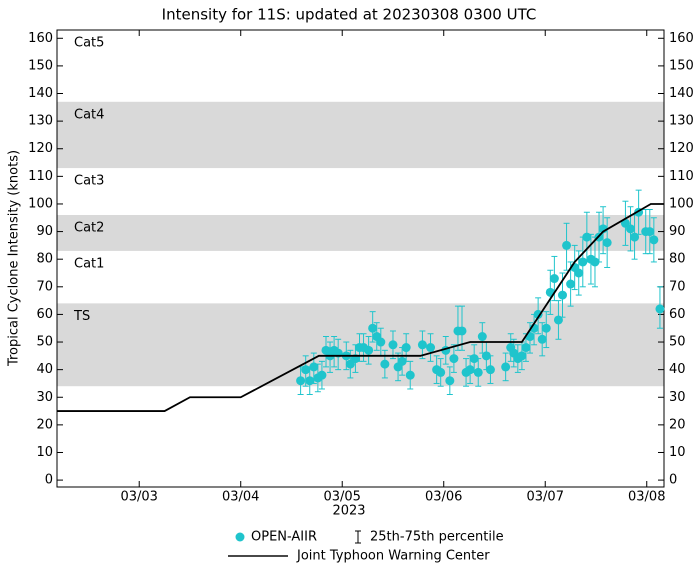  What do you see at coordinates (240, 497) in the screenshot?
I see `x-tick-label: 03/04` at bounding box center [240, 497].